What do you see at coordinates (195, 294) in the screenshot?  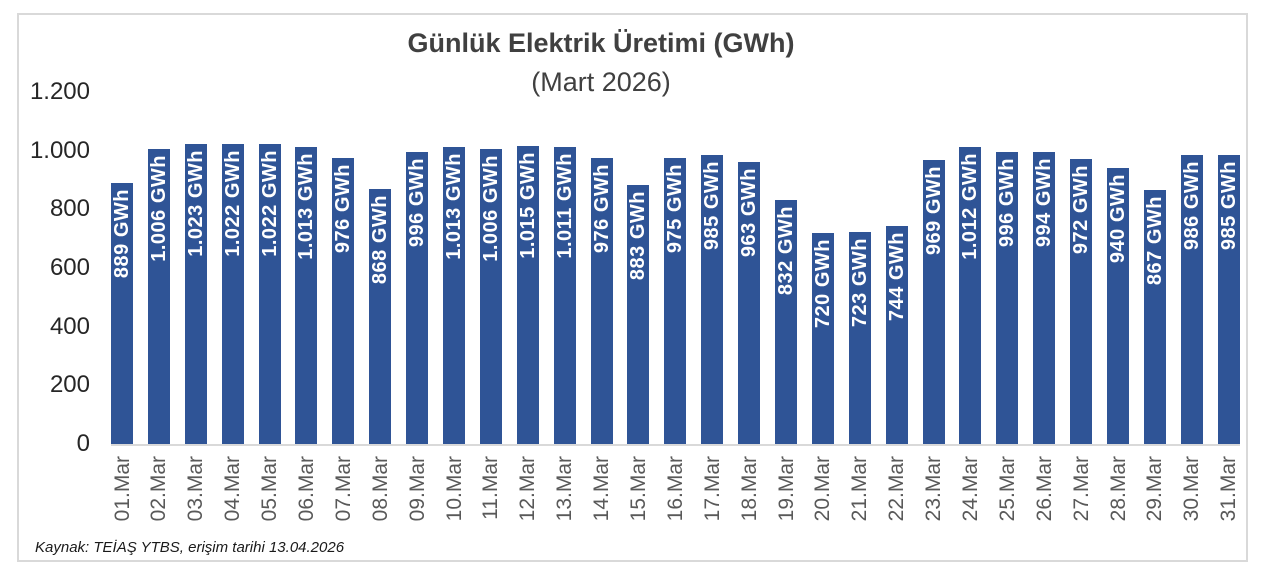 I see `bar: 1.023 GWh` at bounding box center [195, 294].